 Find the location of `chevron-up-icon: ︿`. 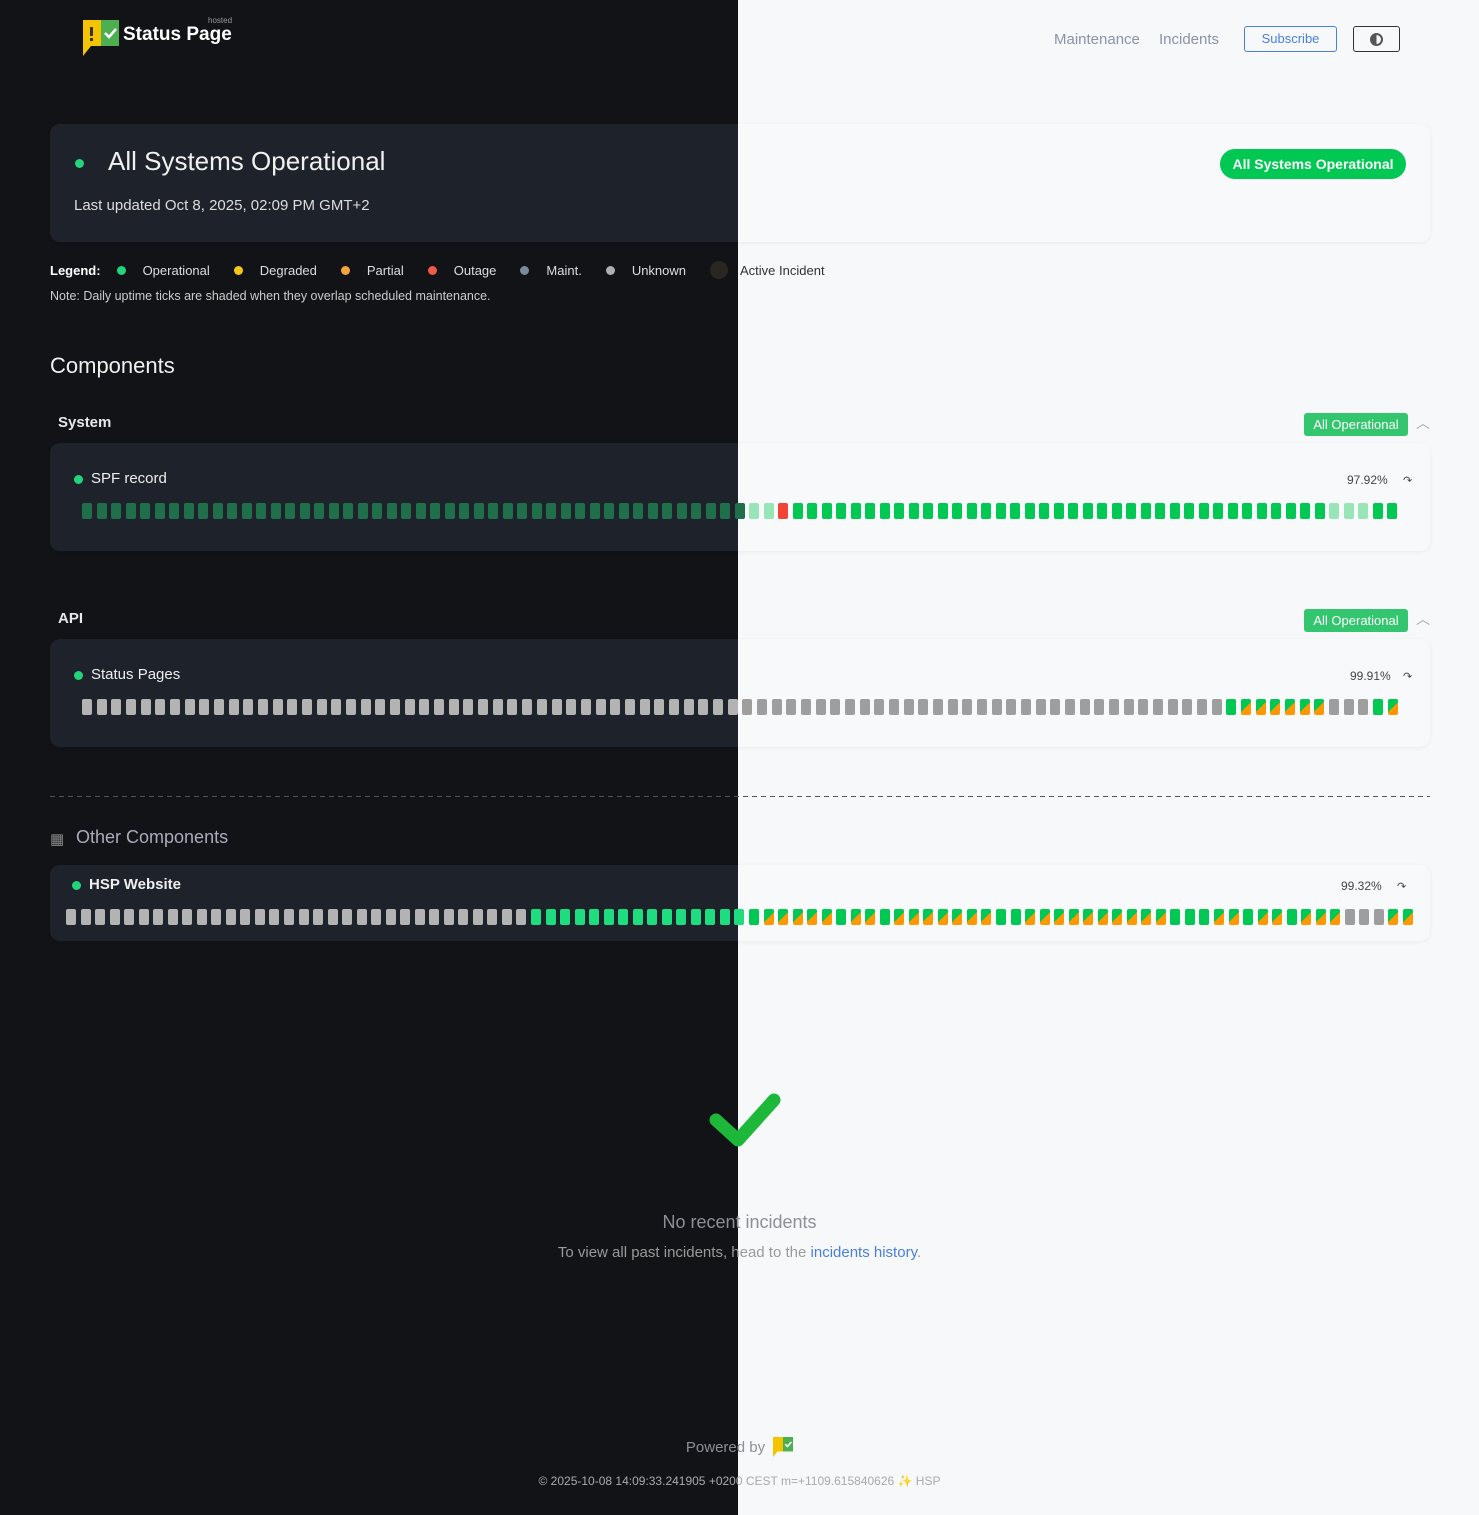

chevron-up-icon: ︿ is located at coordinates (1423, 619).